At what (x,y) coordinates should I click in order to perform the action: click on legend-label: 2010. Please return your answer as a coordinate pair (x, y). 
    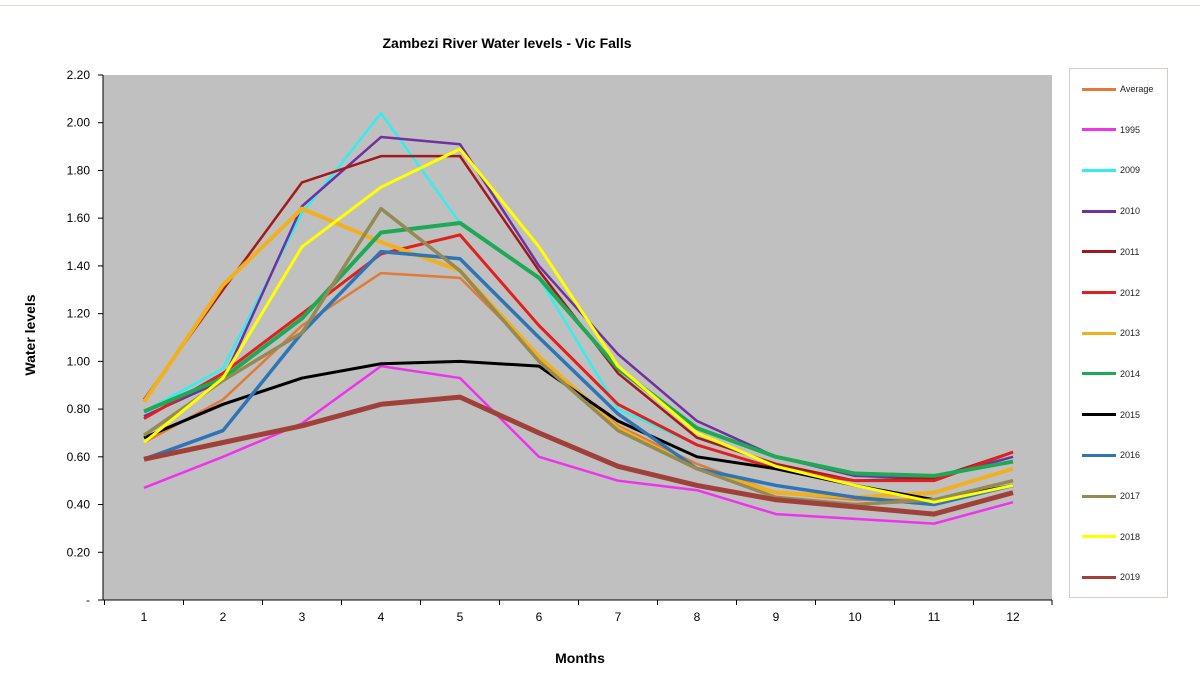
    Looking at the image, I should click on (1130, 211).